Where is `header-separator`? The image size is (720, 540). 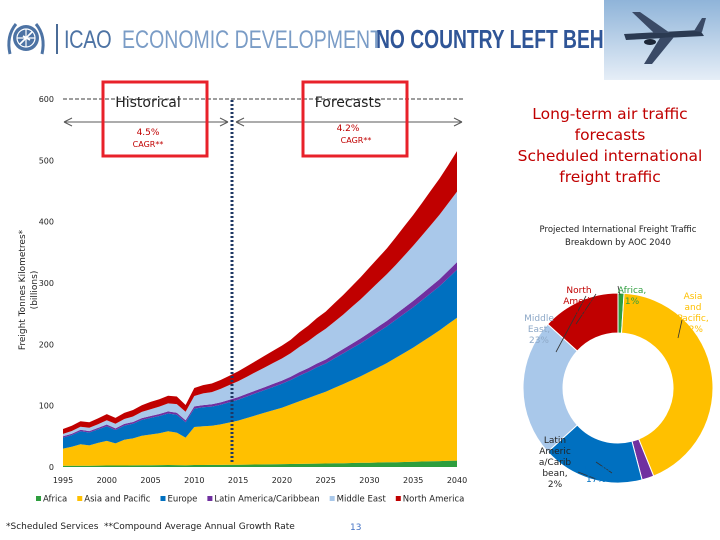 header-separator is located at coordinates (57, 39).